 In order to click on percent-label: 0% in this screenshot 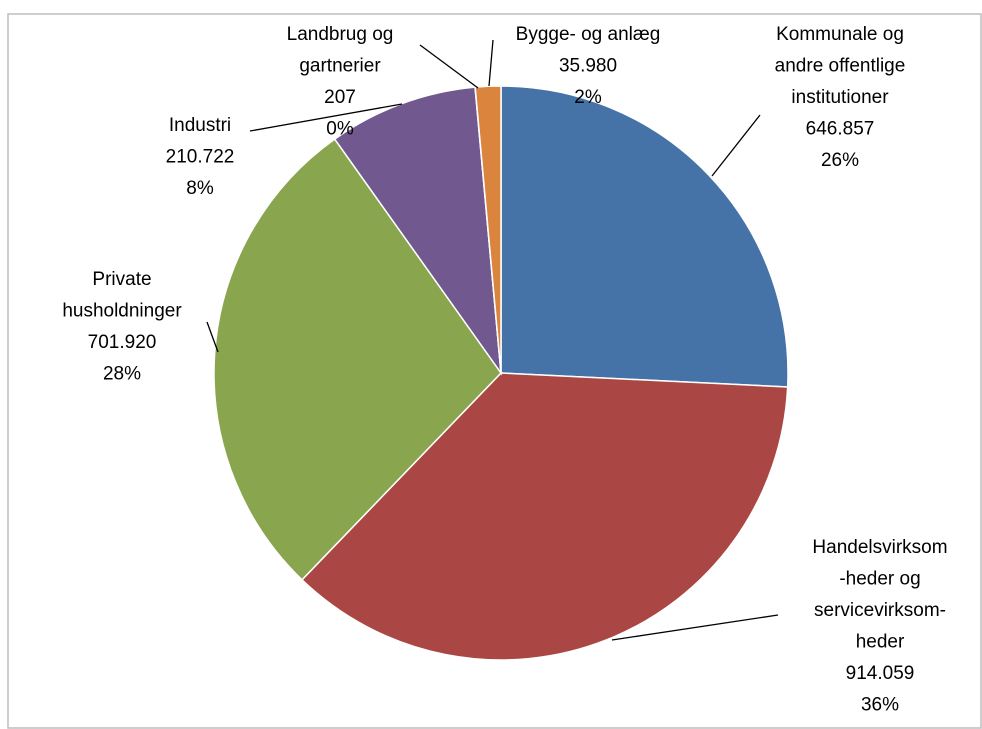, I will do `click(340, 129)`.